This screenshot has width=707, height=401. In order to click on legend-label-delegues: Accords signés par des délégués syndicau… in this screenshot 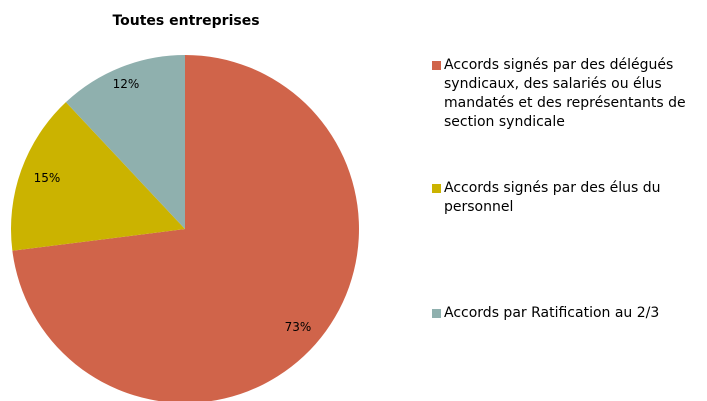, I will do `click(565, 93)`.